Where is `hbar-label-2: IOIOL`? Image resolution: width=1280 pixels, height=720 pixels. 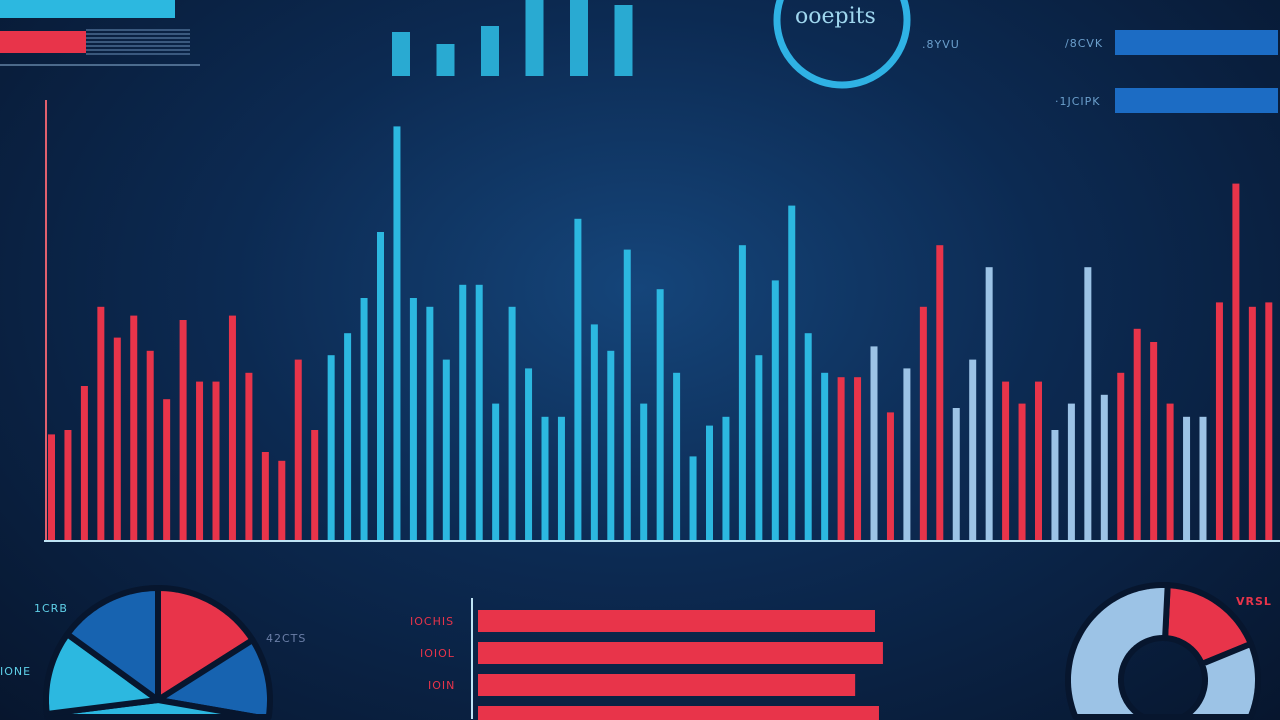 hbar-label-2: IOIOL is located at coordinates (437, 653).